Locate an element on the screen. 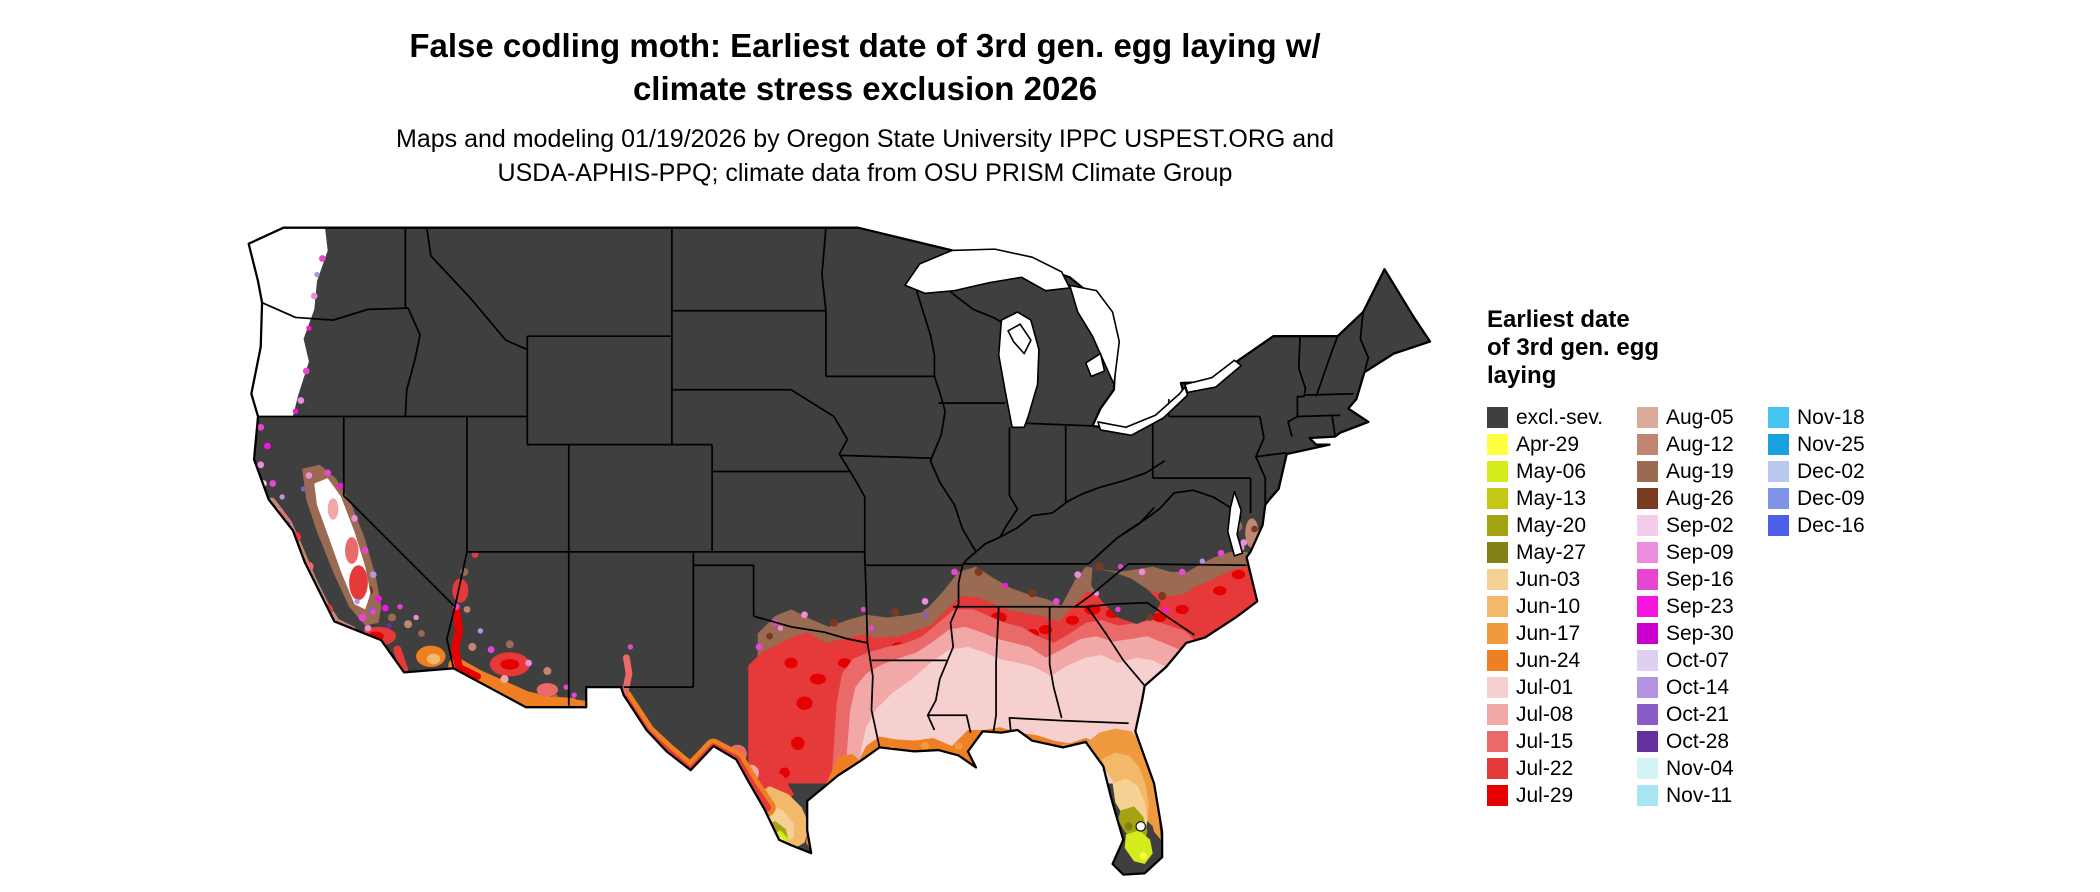 This screenshot has width=2100, height=892. ca-sierra-magenta-rim is located at coordinates (341, 542).